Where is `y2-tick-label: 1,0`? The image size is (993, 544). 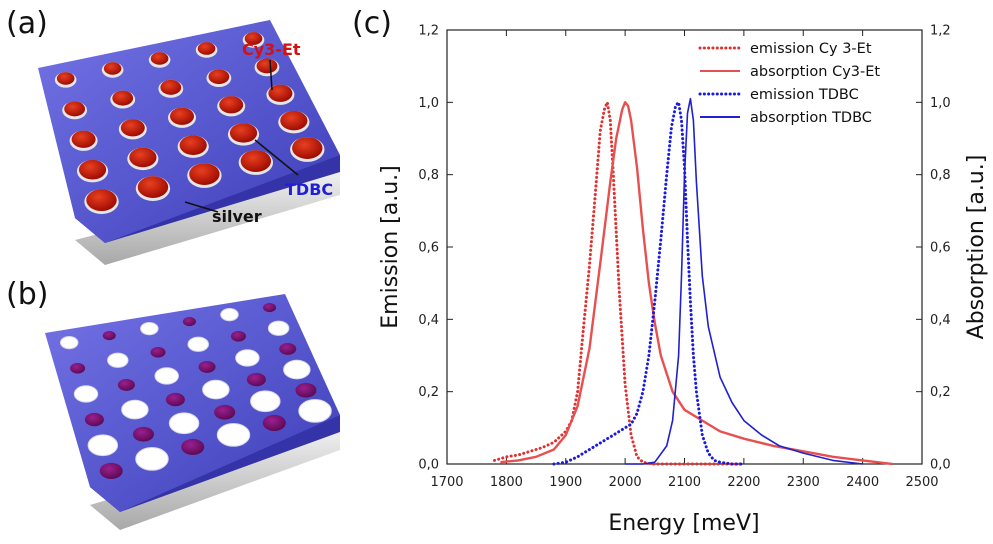 y2-tick-label: 1,0 is located at coordinates (940, 103).